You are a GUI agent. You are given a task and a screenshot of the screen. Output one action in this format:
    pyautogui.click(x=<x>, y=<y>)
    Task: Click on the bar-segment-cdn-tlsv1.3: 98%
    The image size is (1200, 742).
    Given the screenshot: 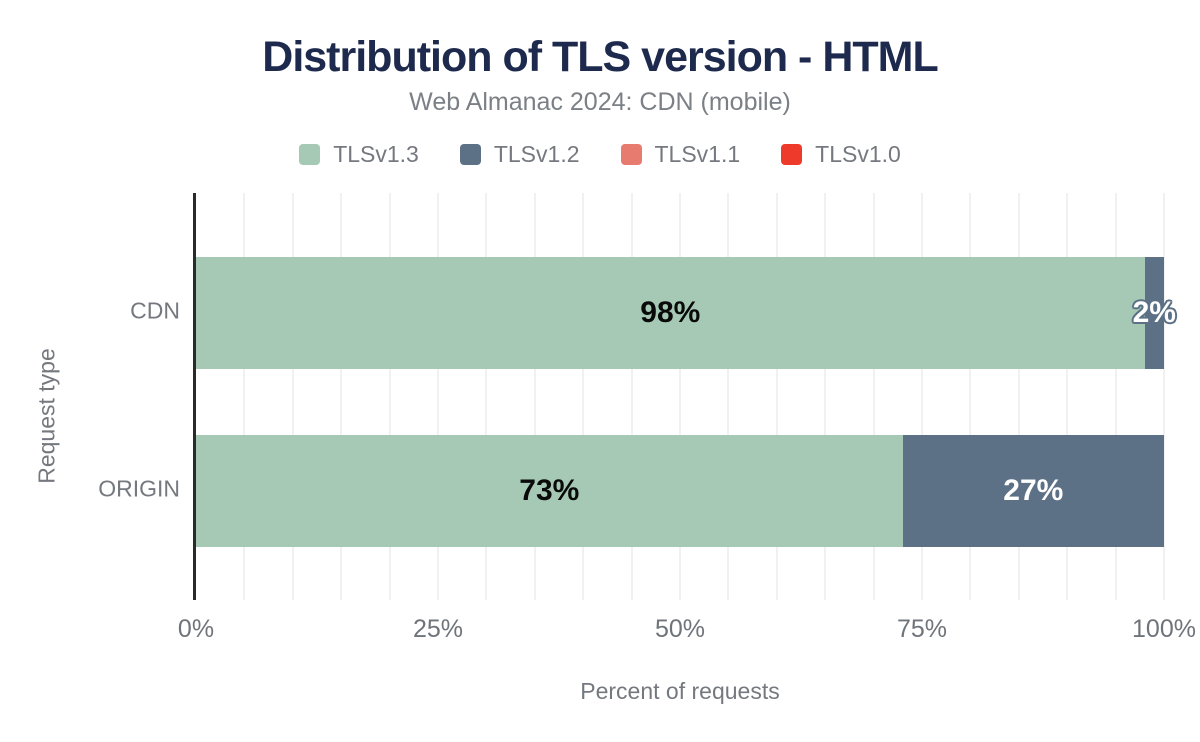 What is the action you would take?
    pyautogui.click(x=670, y=313)
    